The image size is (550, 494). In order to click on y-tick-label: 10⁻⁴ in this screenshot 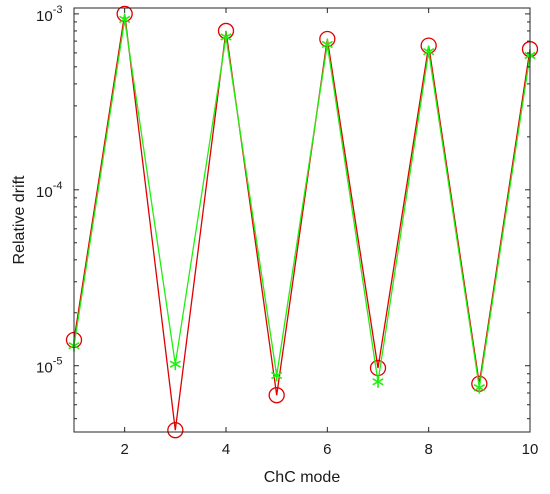, I will do `click(49, 190)`.